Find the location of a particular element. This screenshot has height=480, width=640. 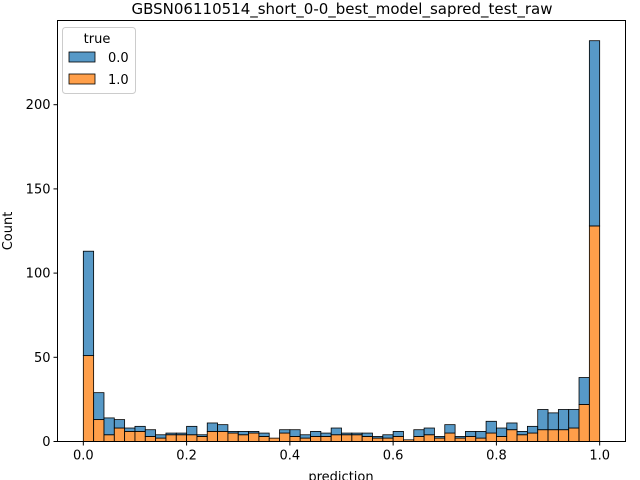

x-tick-label: 0.0 is located at coordinates (83, 456).